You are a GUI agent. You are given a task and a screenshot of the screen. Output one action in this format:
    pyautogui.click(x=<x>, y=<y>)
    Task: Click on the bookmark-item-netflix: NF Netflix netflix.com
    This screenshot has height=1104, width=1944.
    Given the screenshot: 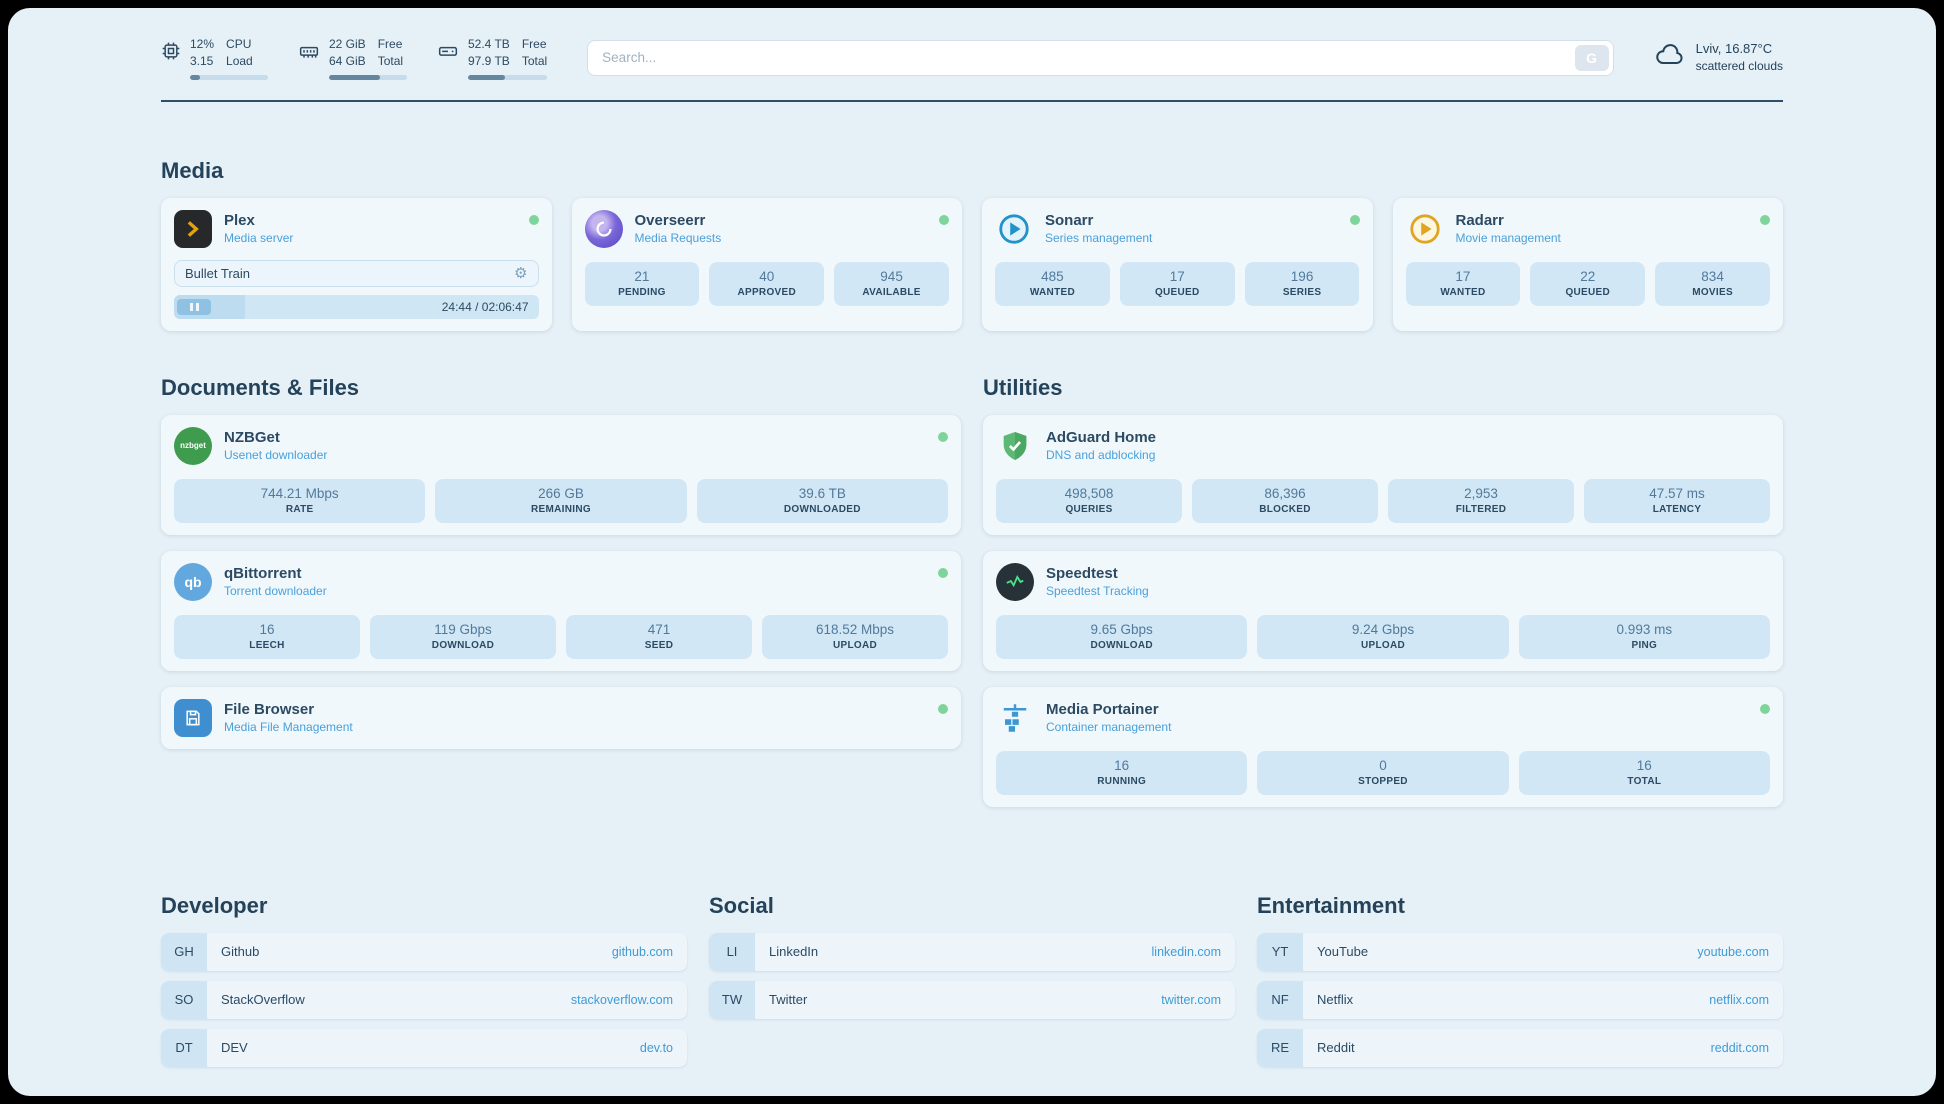 What is the action you would take?
    pyautogui.click(x=1520, y=999)
    